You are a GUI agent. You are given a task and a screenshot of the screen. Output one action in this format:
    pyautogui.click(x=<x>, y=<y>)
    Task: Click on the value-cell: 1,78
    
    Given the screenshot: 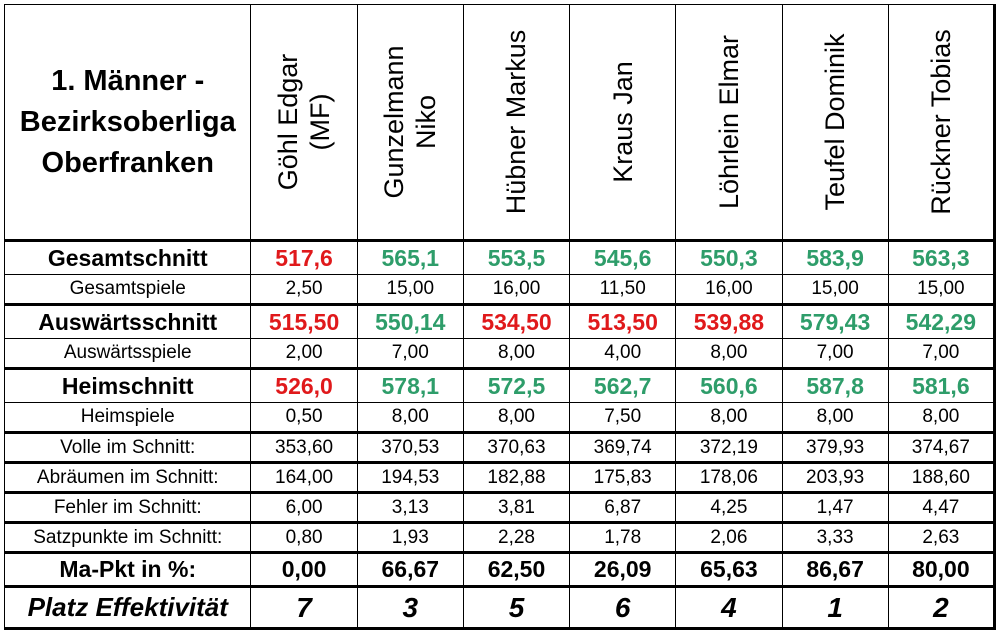 What is the action you would take?
    pyautogui.click(x=623, y=537)
    